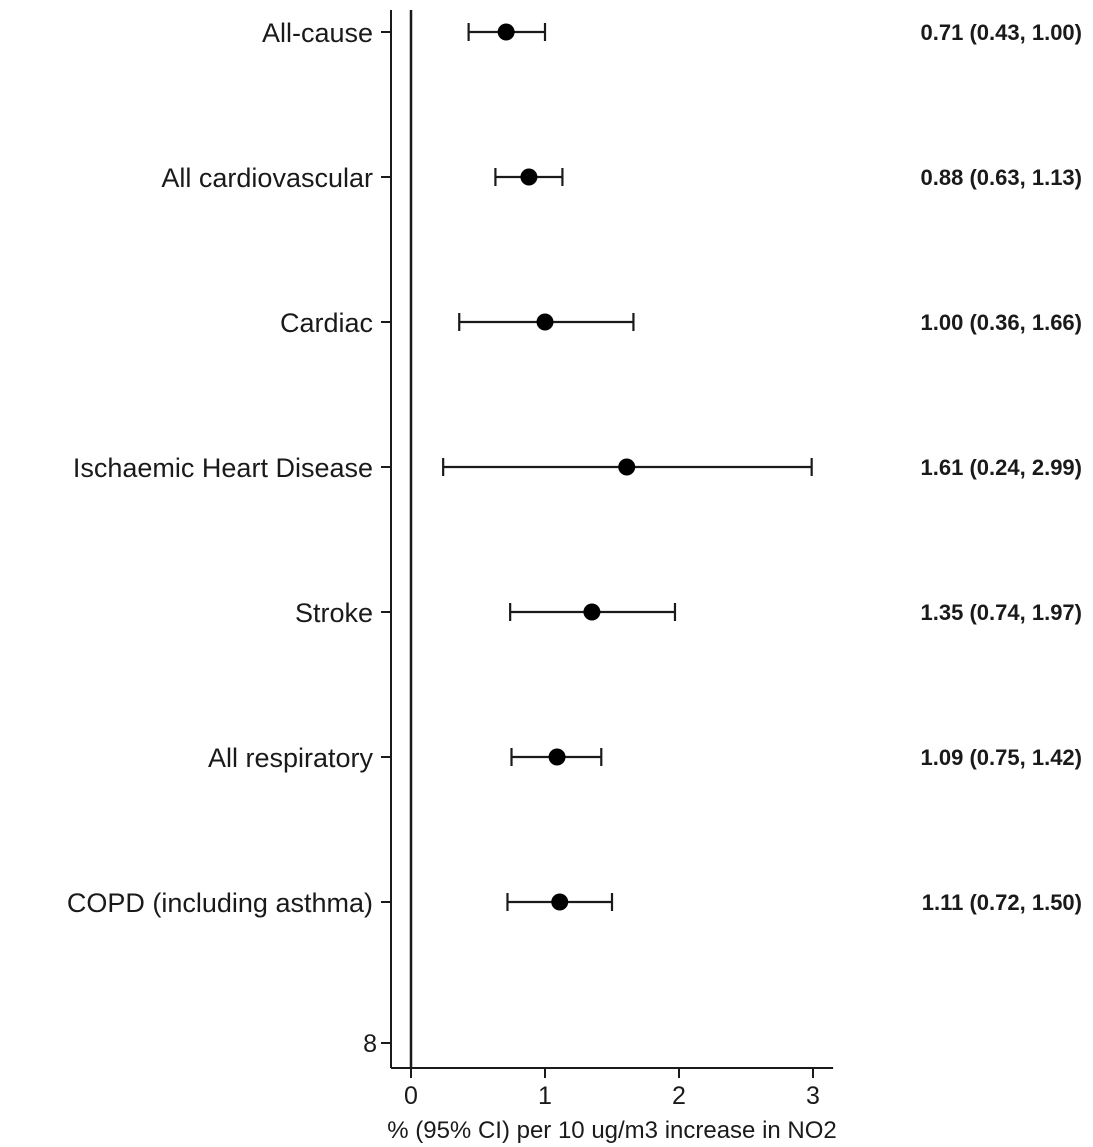  I want to click on forest-row: Ischaemic Heart Disease 1.61 (0.24, 2.99), so click(577, 468).